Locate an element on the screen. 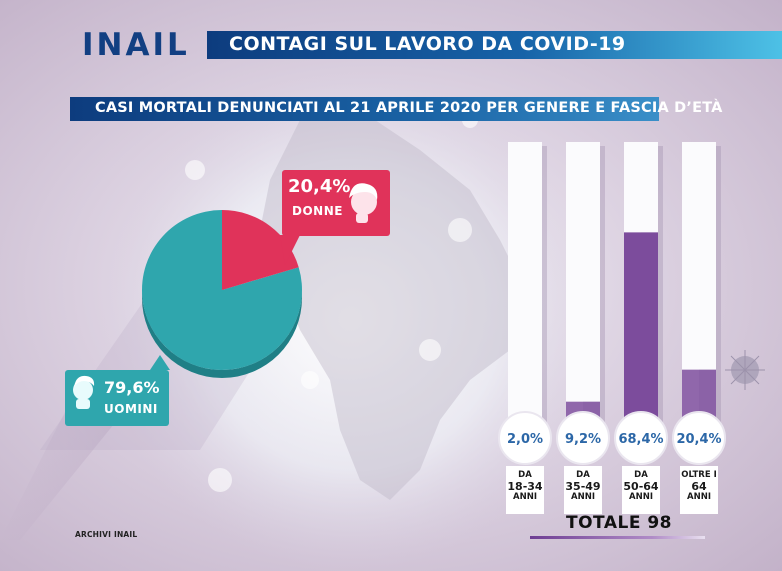 The height and width of the screenshot is (571, 782). uomini-label: UOMINI is located at coordinates (131, 409).